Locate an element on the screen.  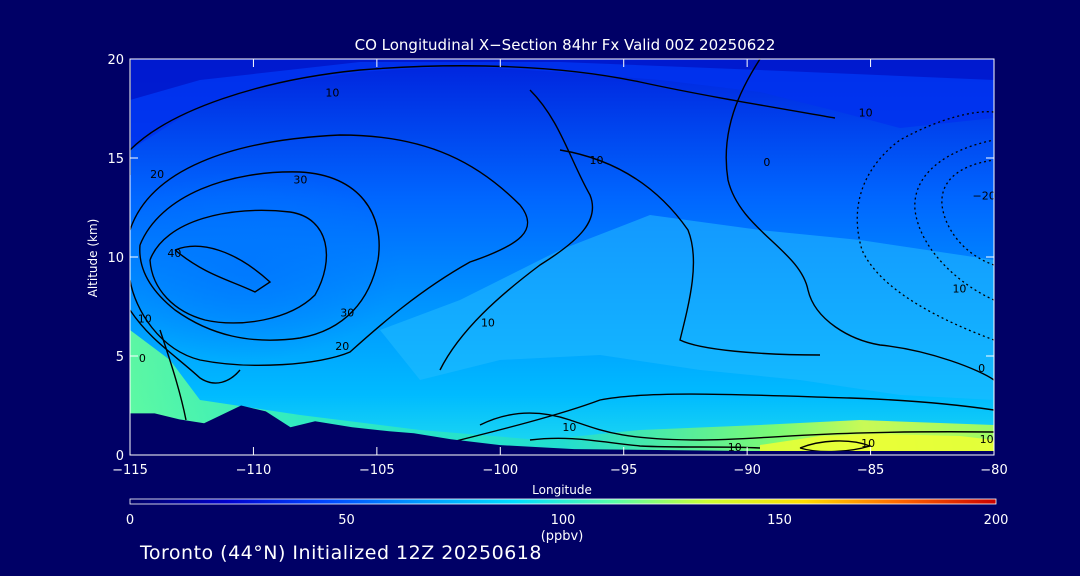
field-top-band is located at coordinates (562, 79).